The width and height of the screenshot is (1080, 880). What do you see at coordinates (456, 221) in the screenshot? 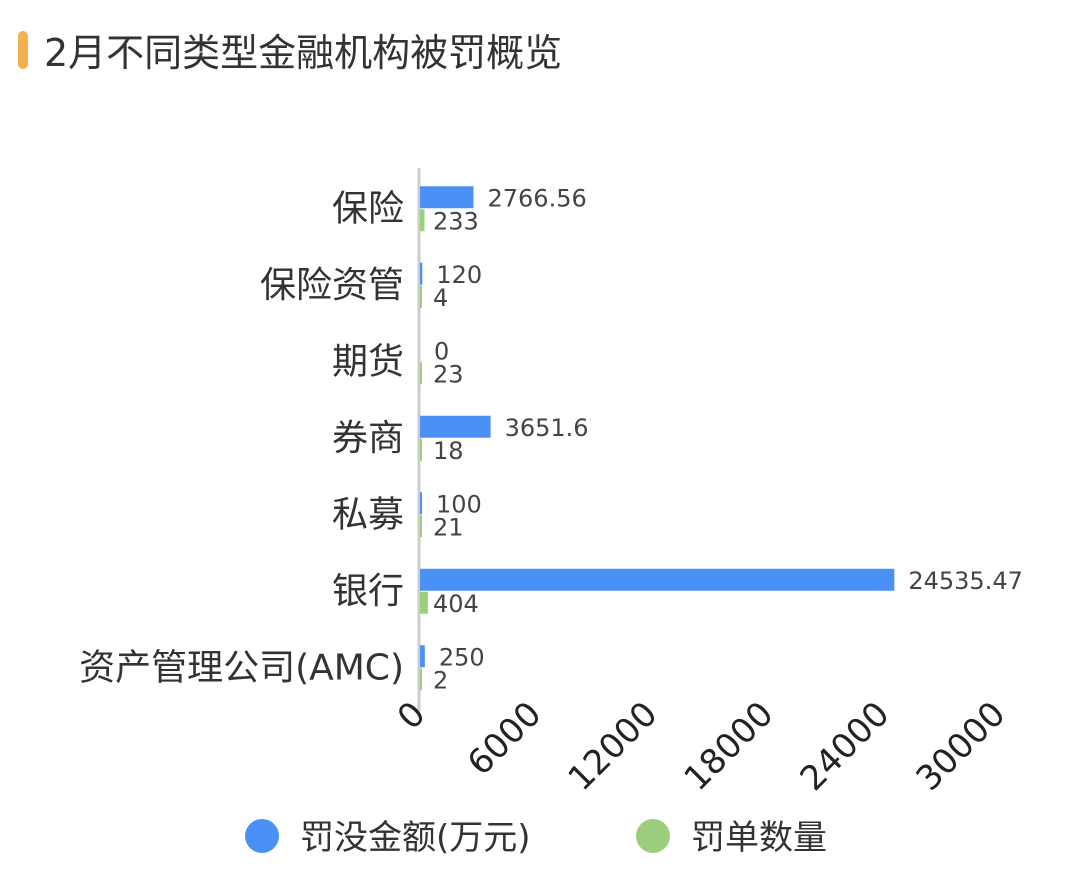
I see `data-label: 233` at bounding box center [456, 221].